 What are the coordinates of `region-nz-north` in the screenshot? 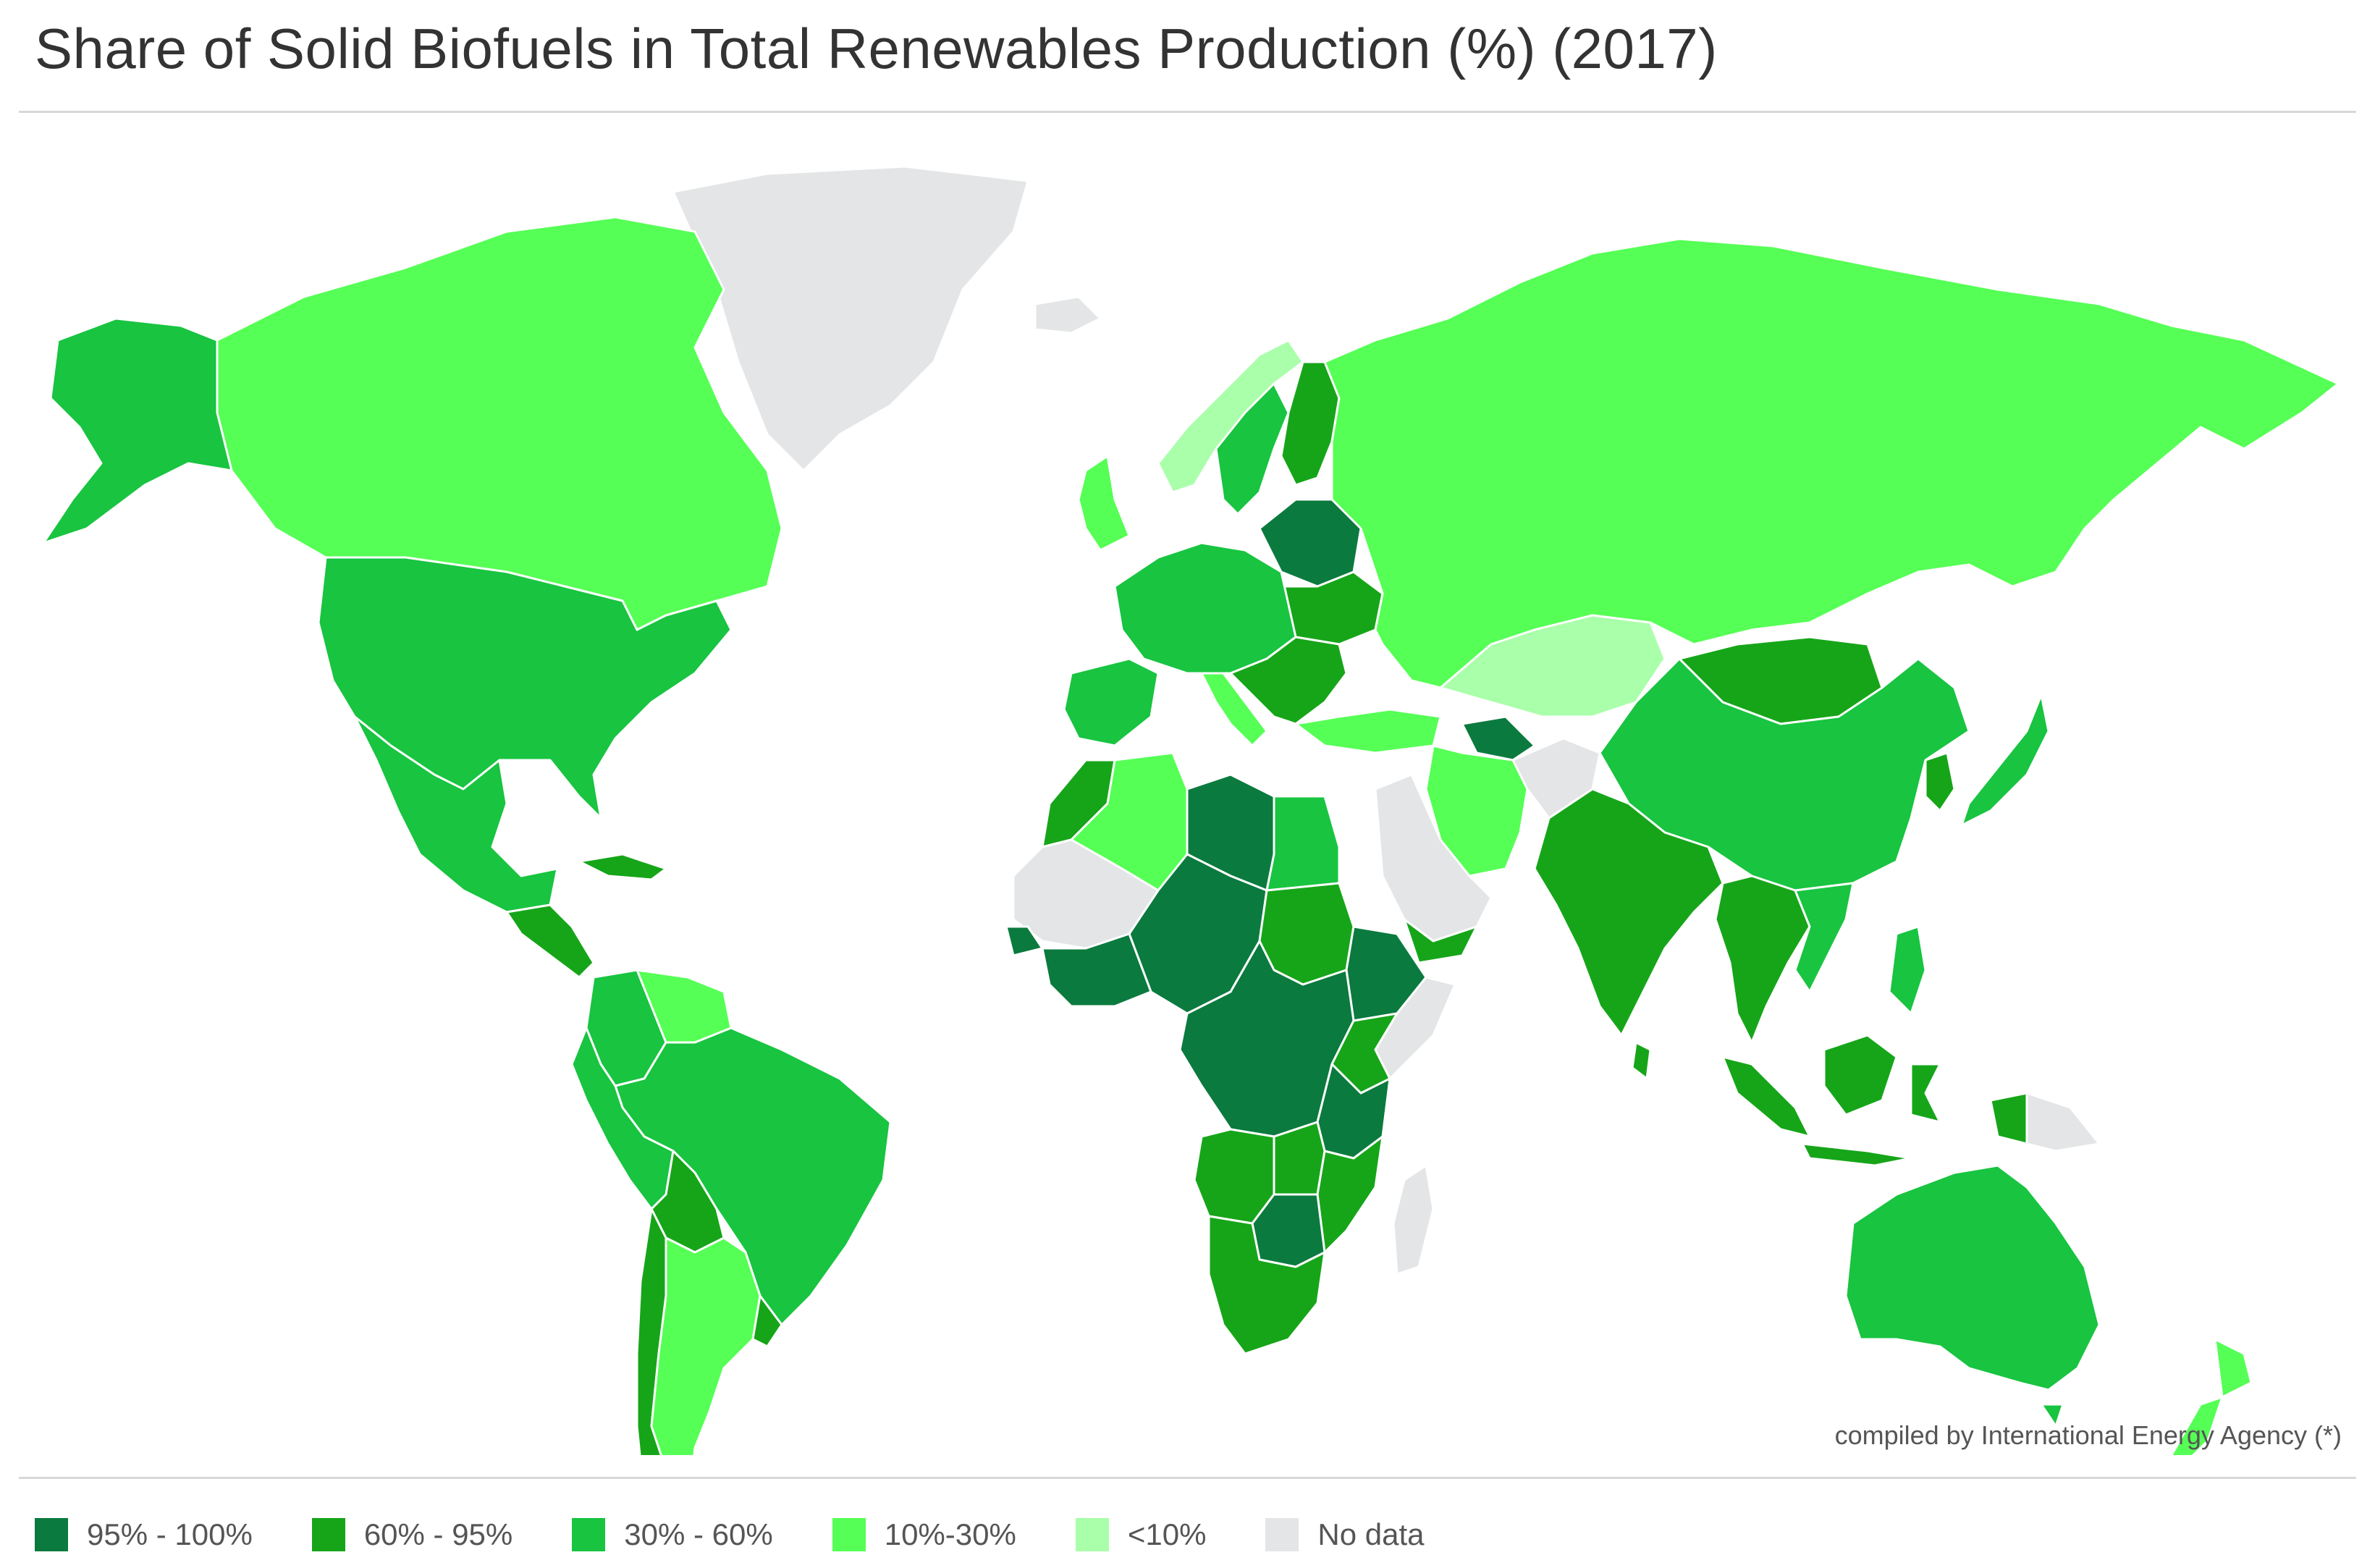 It's located at (2233, 1368).